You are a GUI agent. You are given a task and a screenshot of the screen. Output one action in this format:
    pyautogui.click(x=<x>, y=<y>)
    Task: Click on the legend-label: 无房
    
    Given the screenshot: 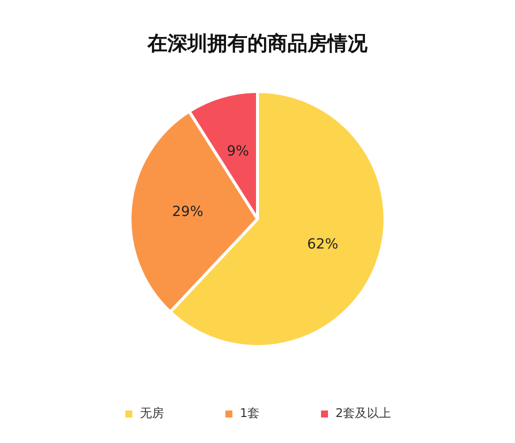 What is the action you would take?
    pyautogui.click(x=152, y=413)
    